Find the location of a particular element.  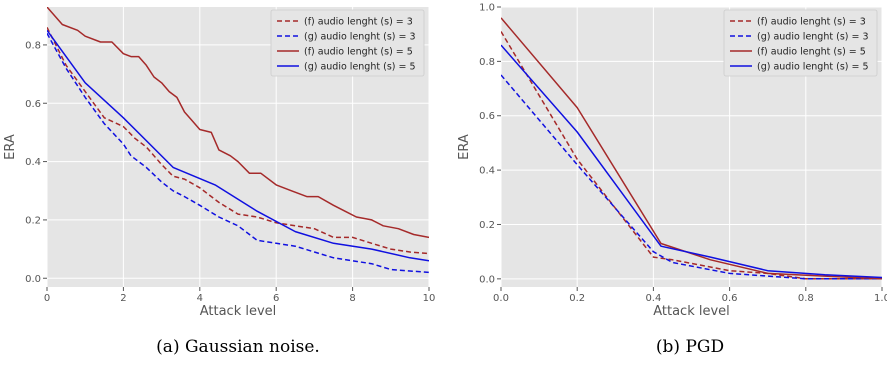

x-tick-label: 6 is located at coordinates (276, 298).